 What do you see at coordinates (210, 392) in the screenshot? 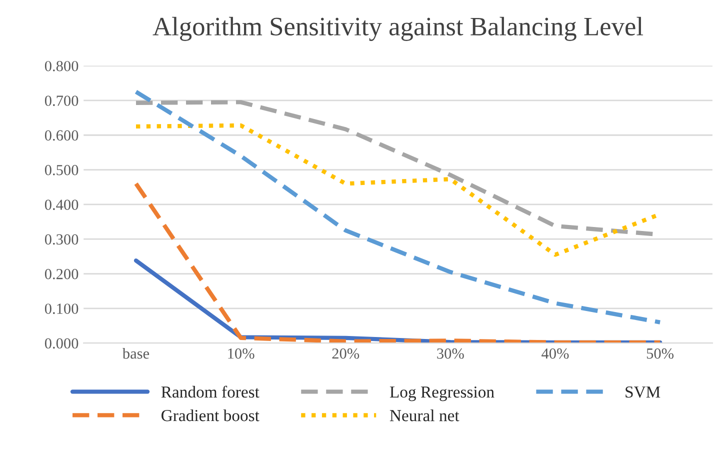
I see `legend-label: Random forest` at bounding box center [210, 392].